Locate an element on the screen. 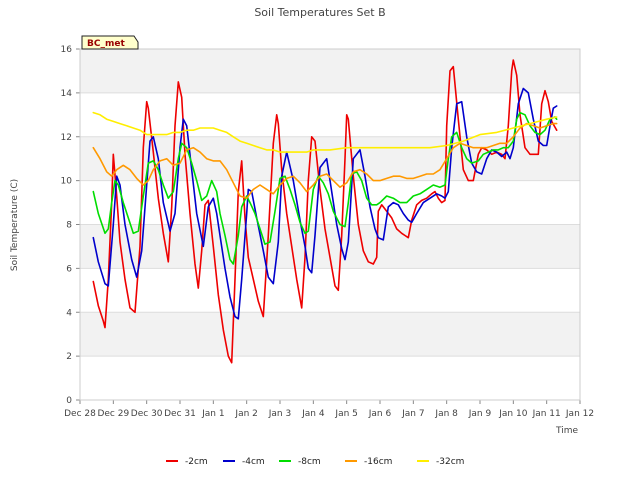 Image resolution: width=640 pixels, height=480 pixels. y-tick-label: 12 is located at coordinates (66, 138).